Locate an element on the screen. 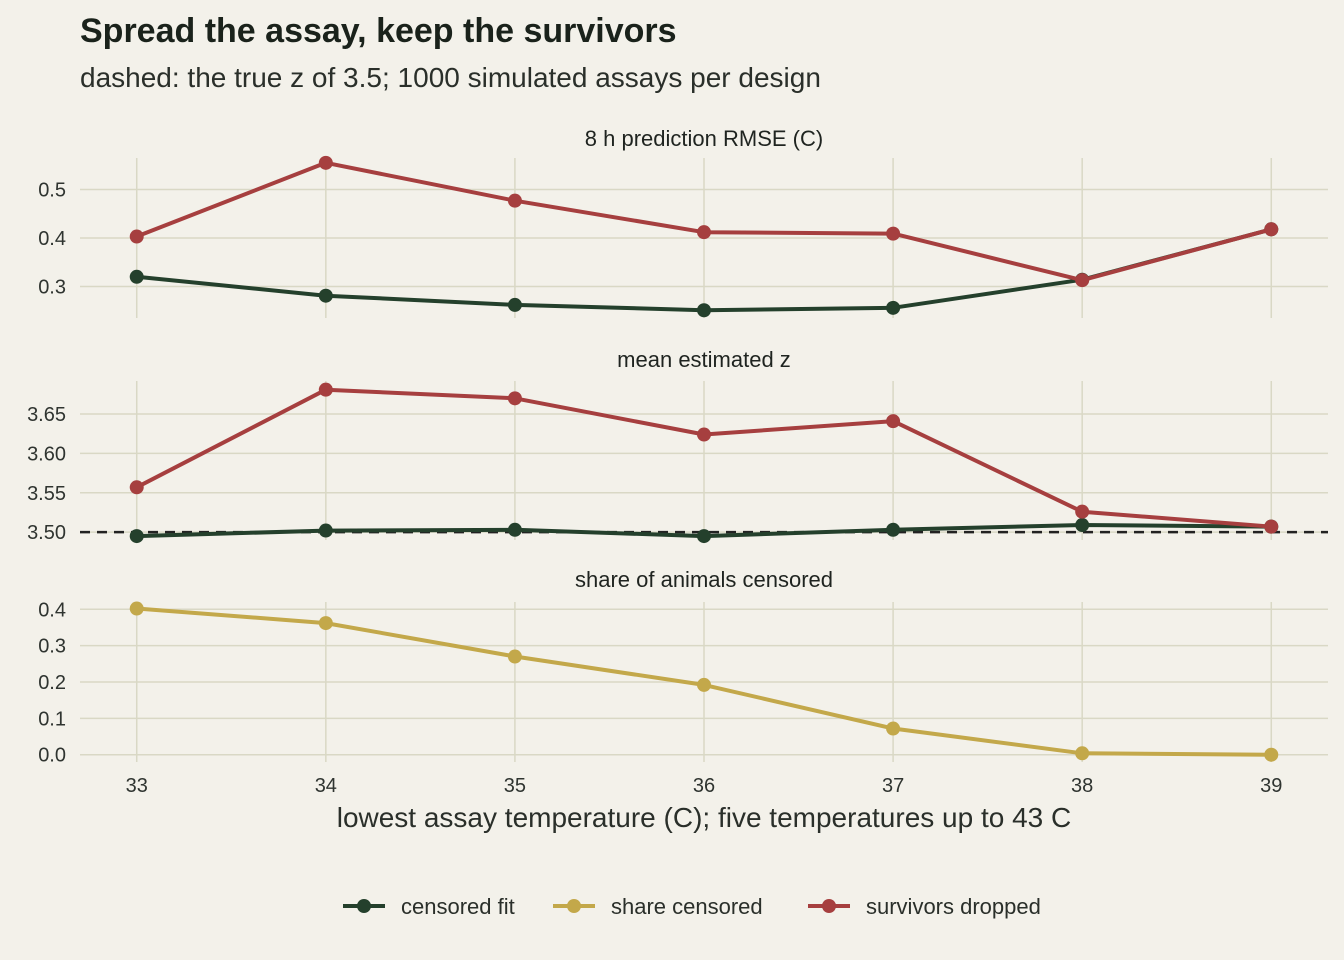  panel-title: share of animals censored is located at coordinates (704, 579).